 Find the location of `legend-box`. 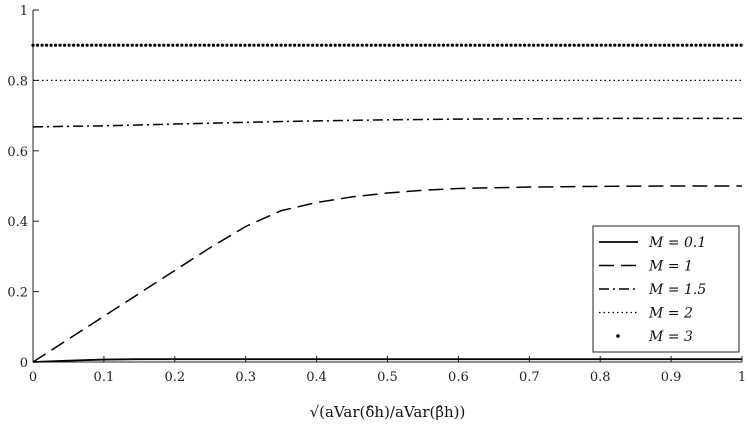

legend-box is located at coordinates (666, 289).